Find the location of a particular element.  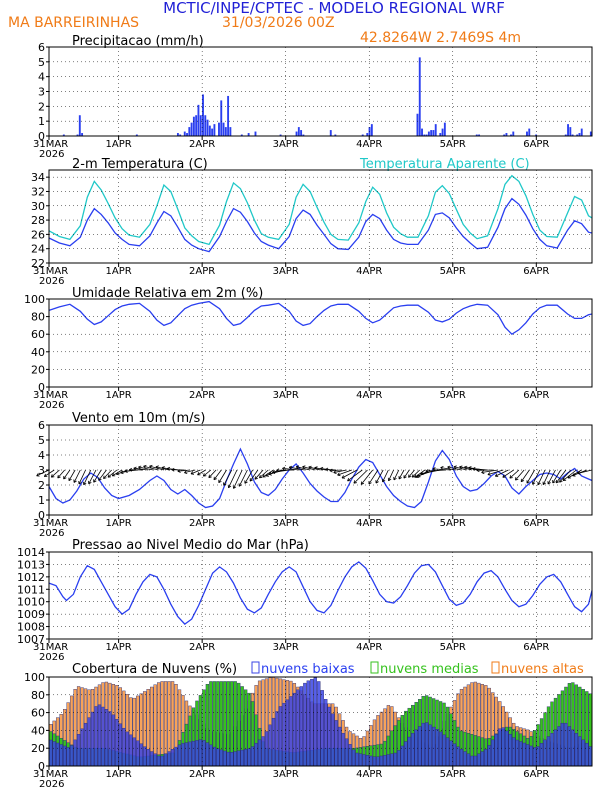

wind-title: Vento em 10m (m/s) is located at coordinates (138, 418).